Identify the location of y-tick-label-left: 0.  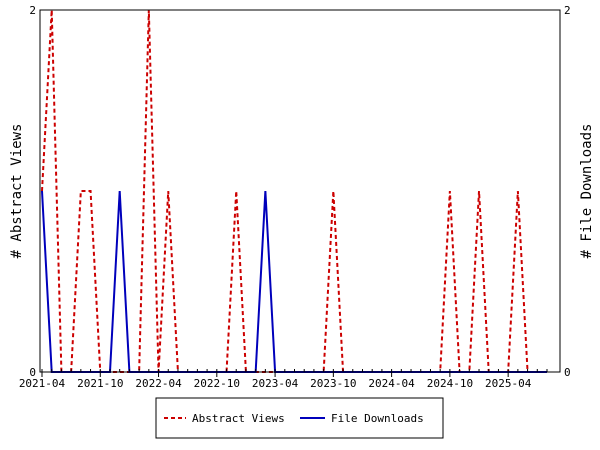
(32, 372).